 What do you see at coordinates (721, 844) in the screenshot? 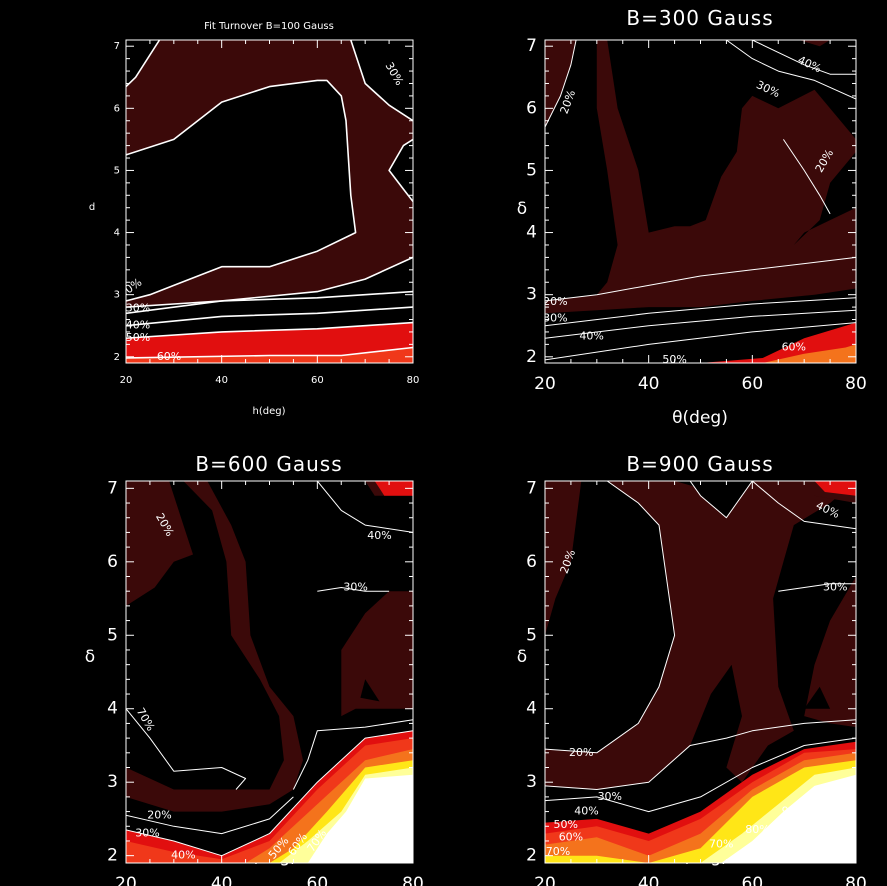
I see `contour-label: 70%` at bounding box center [721, 844].